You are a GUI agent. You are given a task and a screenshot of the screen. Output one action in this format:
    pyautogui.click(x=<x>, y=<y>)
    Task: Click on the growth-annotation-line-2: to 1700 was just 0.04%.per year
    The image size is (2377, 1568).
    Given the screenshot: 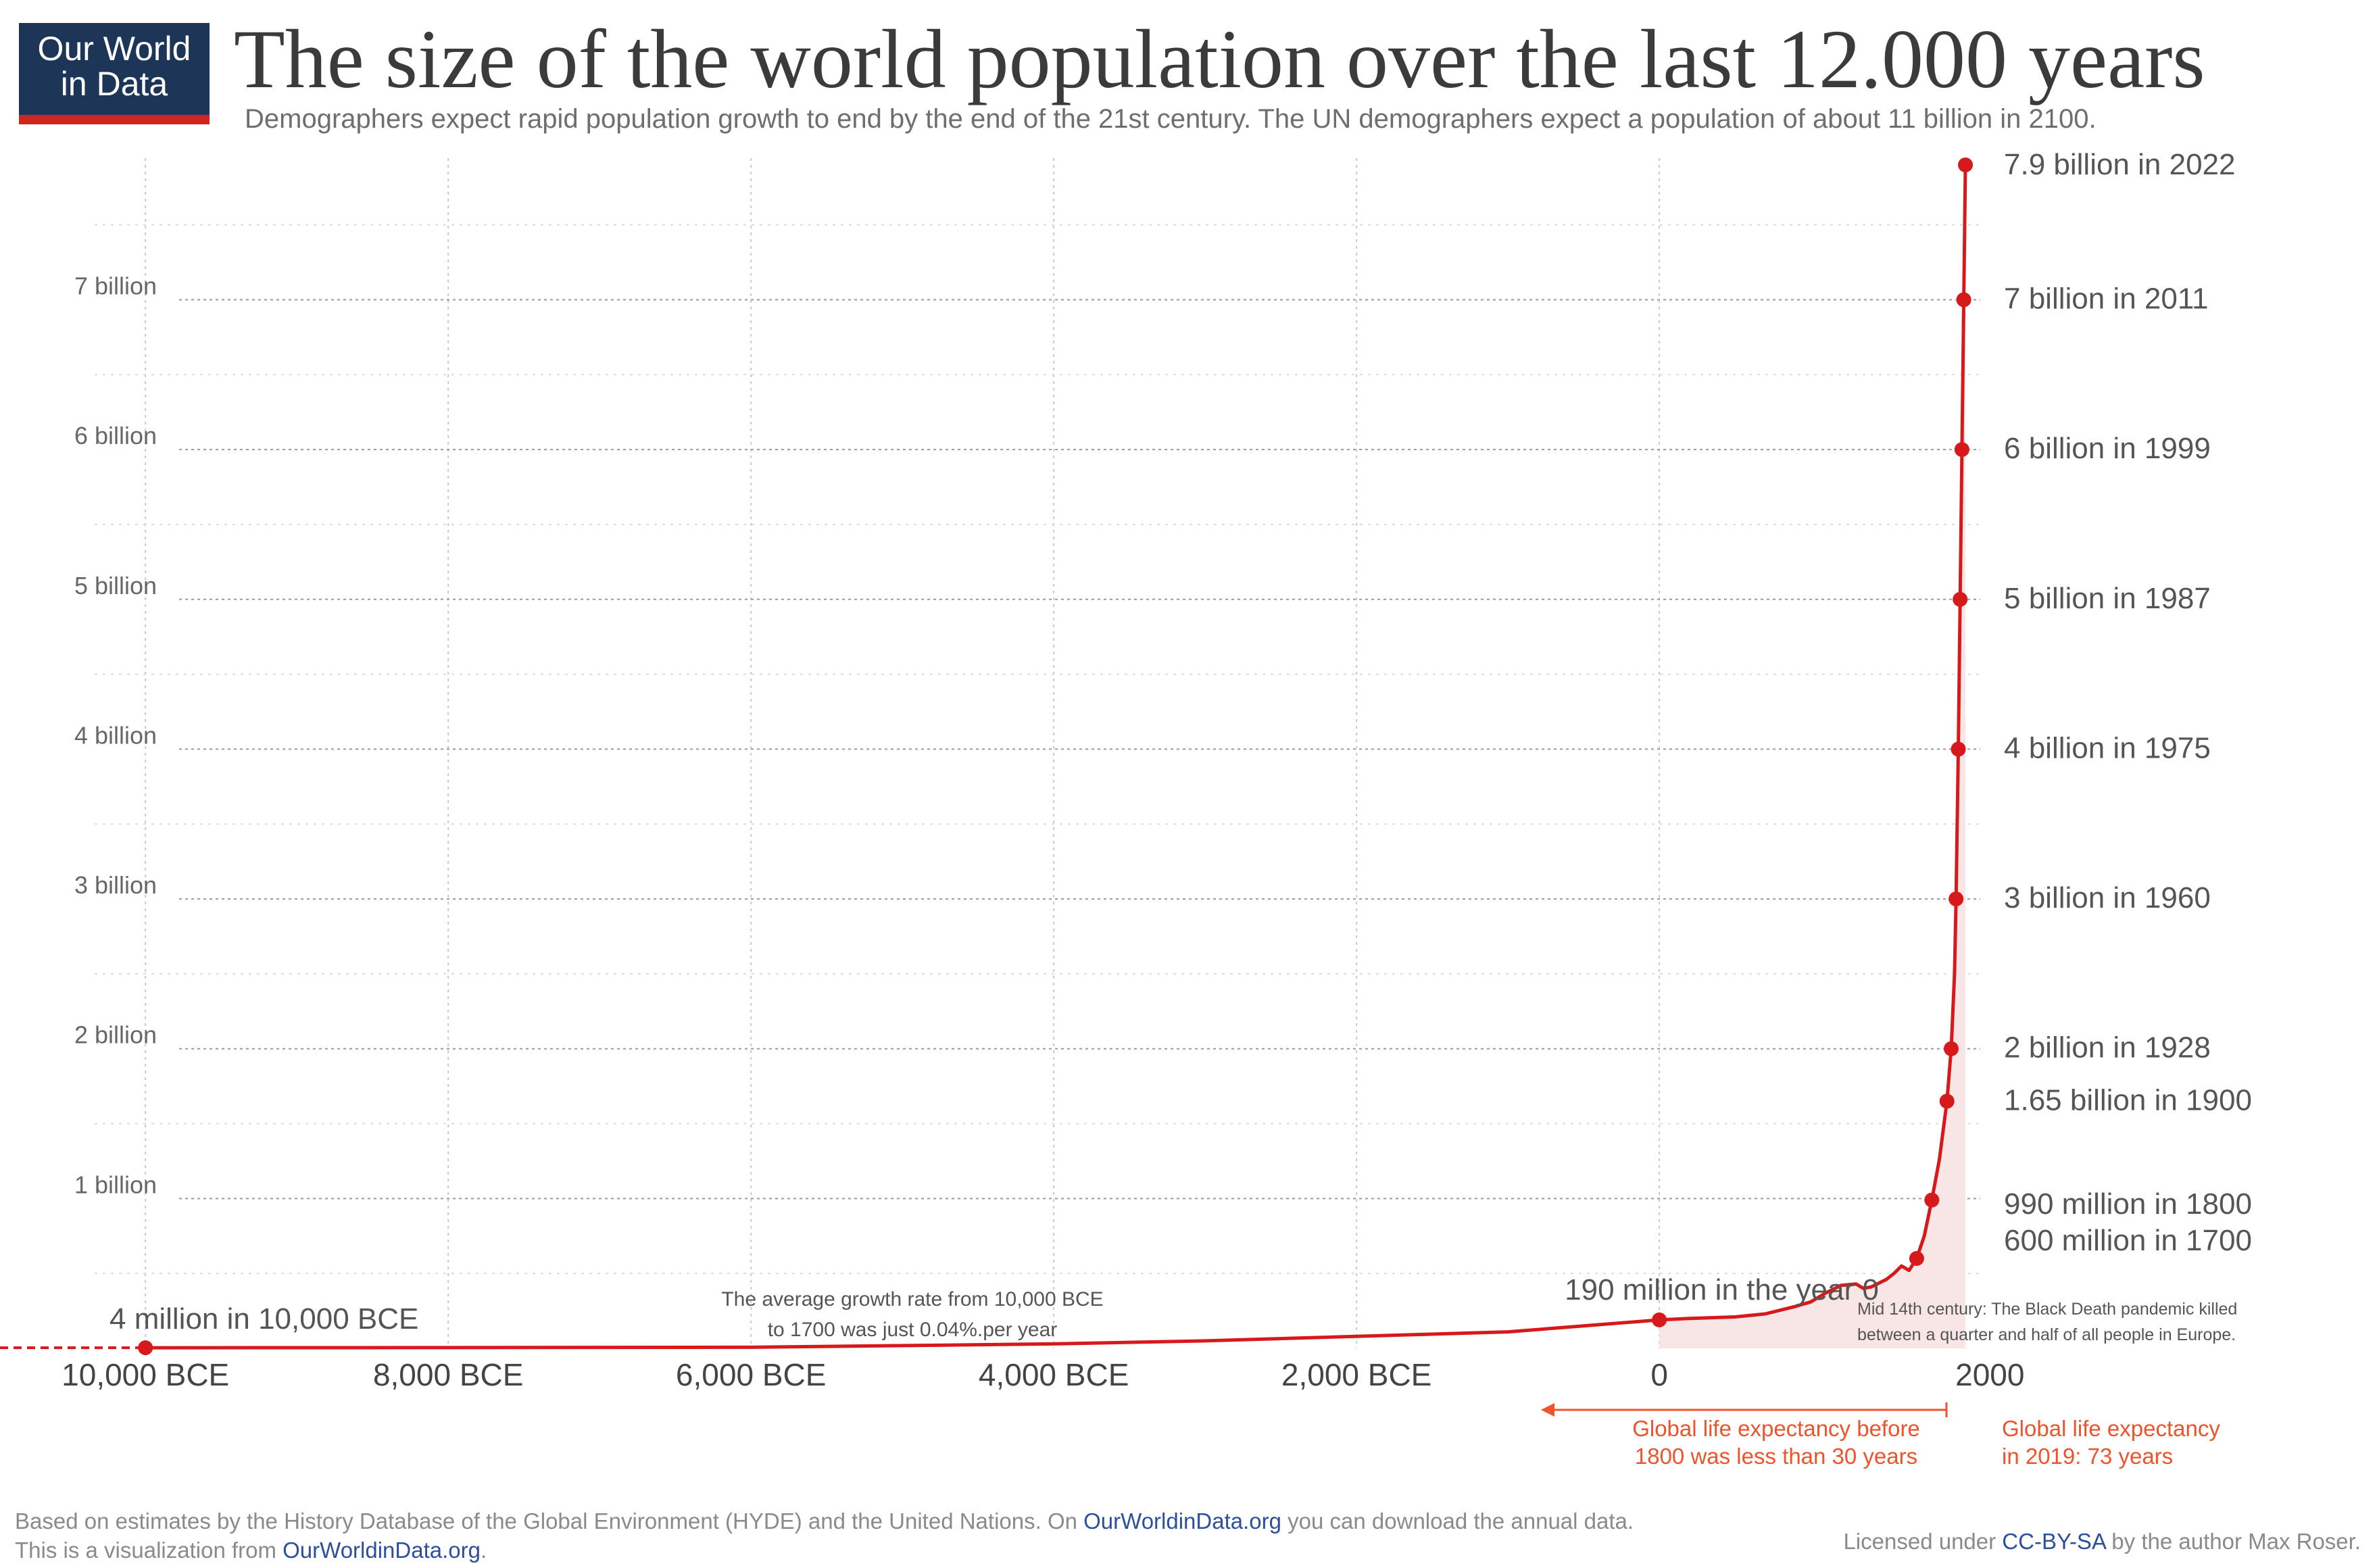 What is the action you would take?
    pyautogui.click(x=913, y=1330)
    